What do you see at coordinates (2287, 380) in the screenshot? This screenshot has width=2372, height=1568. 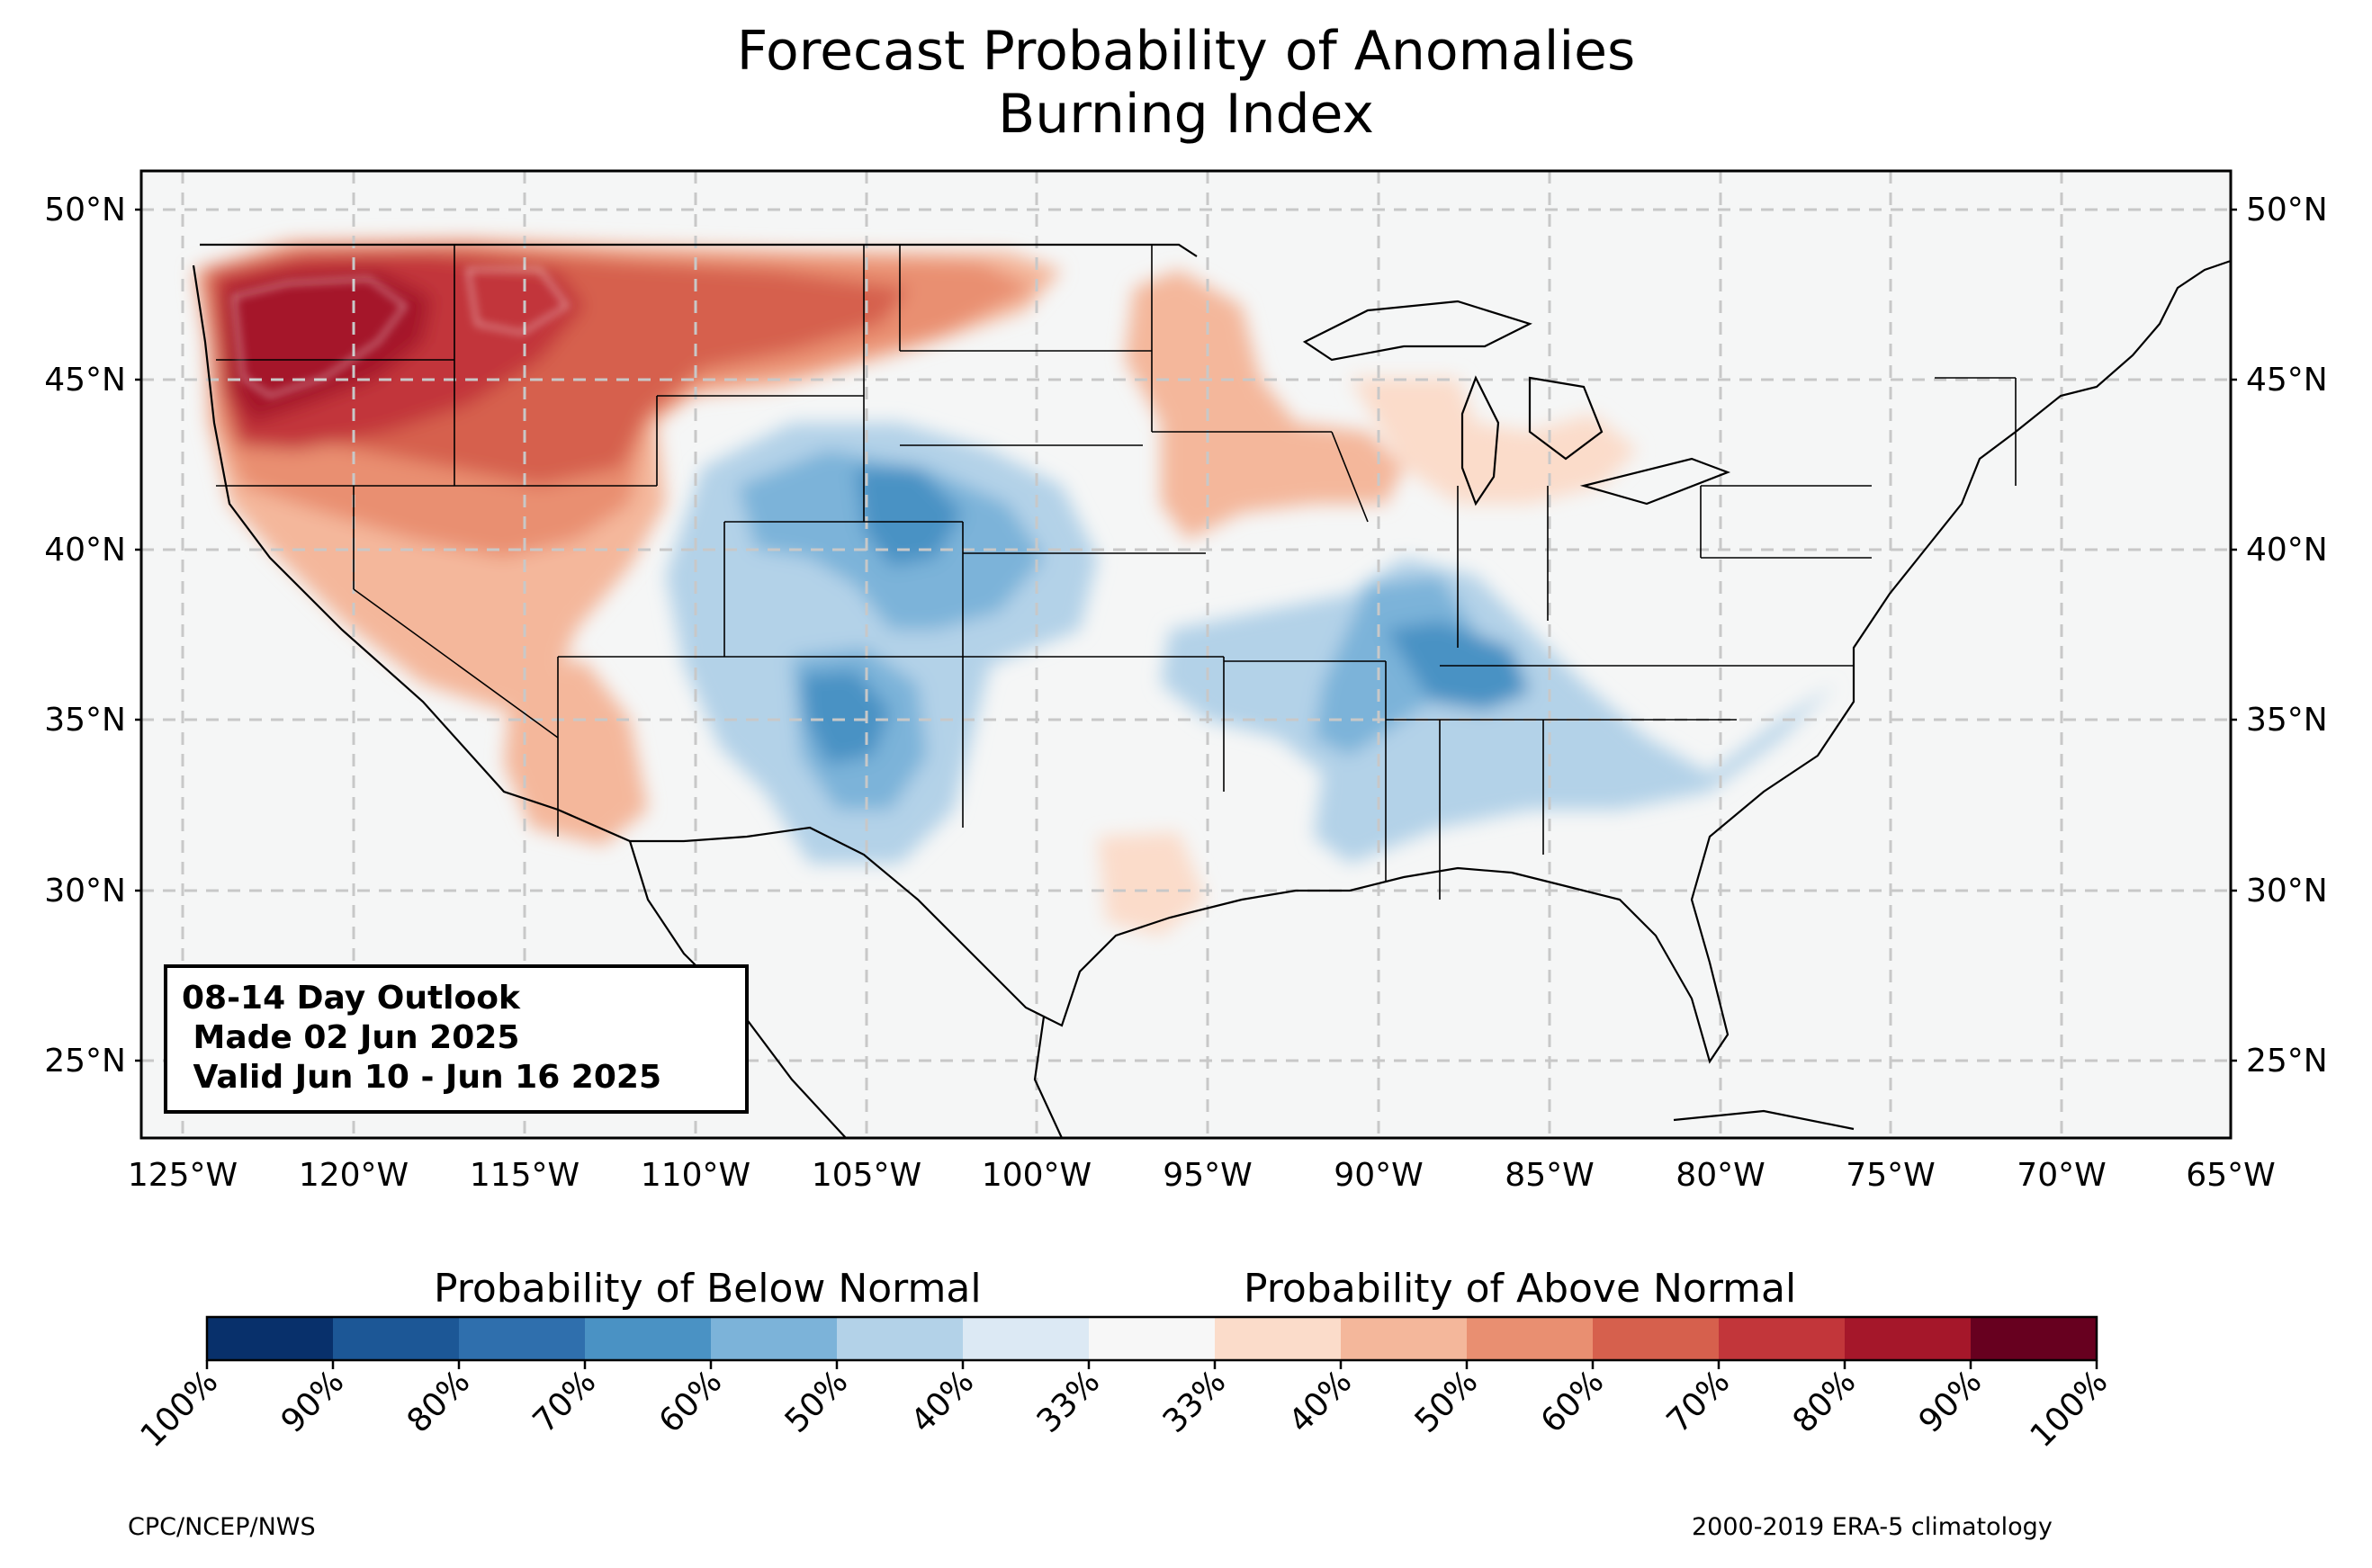 I see `lat-label-45-right: 45°N` at bounding box center [2287, 380].